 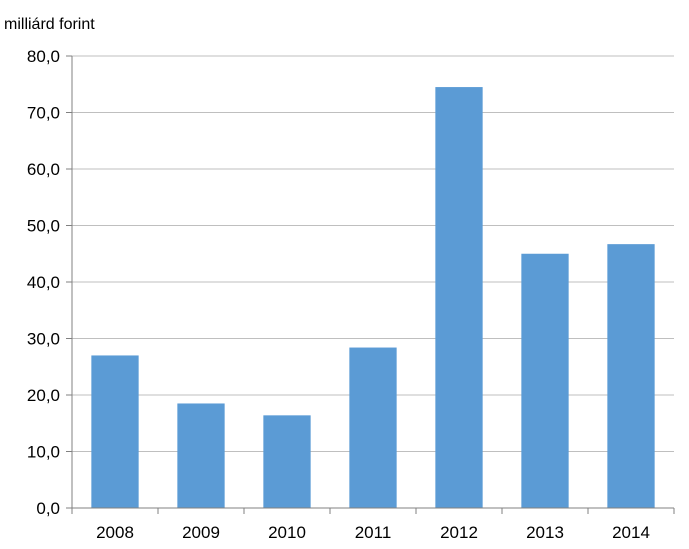 I want to click on bar-2012, so click(x=459, y=297).